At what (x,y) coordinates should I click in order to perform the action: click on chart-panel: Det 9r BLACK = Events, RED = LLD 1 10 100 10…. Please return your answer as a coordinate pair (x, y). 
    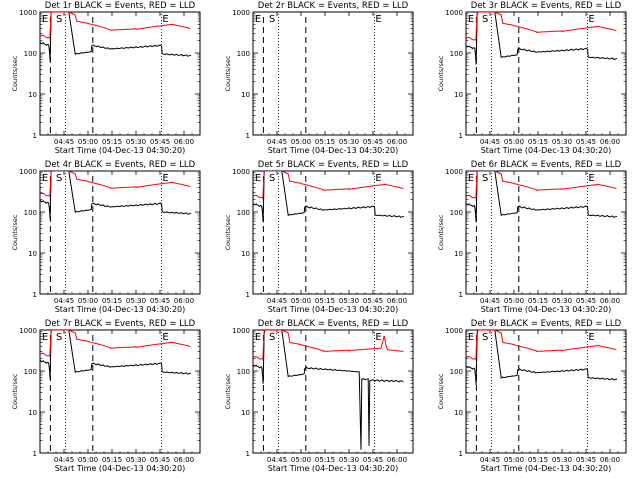
    Looking at the image, I should click on (532, 396).